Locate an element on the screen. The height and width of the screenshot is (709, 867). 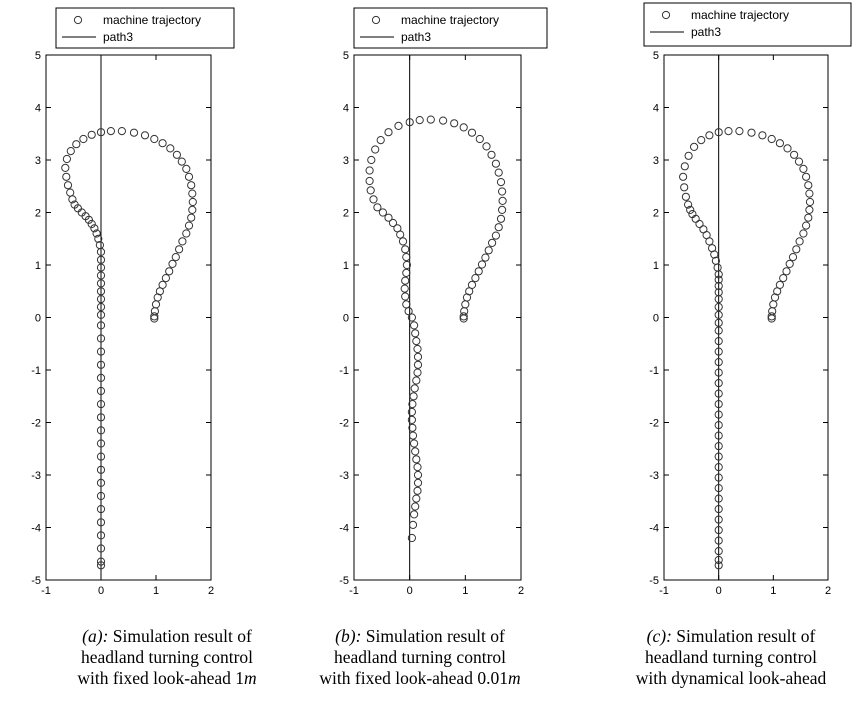
y-tick-label-a: -1 is located at coordinates (36, 371).